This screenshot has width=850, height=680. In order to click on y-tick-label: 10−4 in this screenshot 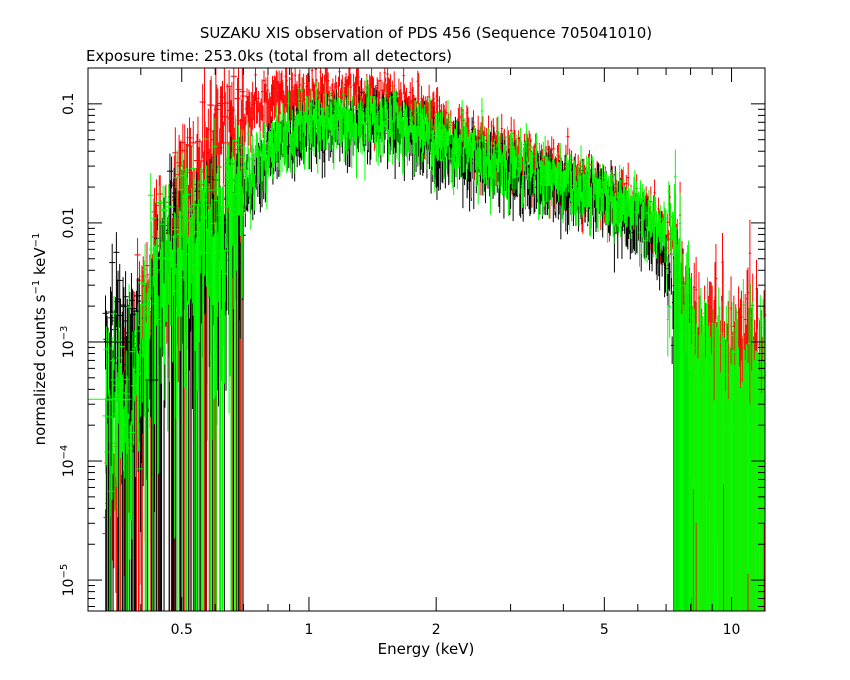, I will do `click(68, 461)`.